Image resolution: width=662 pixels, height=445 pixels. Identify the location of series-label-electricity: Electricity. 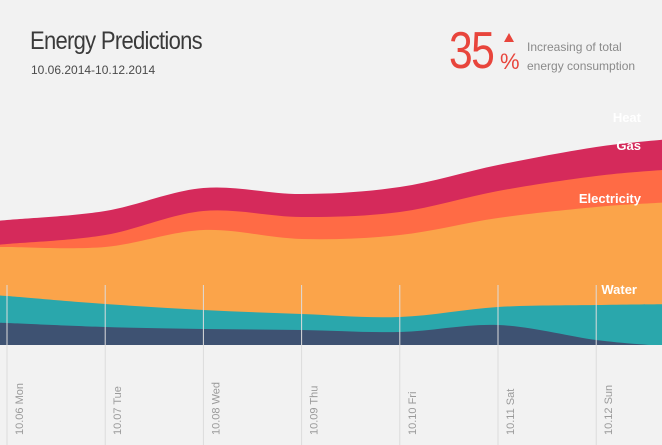
(610, 198).